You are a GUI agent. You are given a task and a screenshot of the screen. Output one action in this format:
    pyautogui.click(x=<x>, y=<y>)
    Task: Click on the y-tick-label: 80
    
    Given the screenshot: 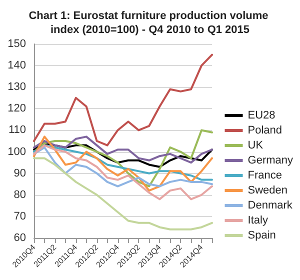 What is the action you would take?
    pyautogui.click(x=20, y=194)
    